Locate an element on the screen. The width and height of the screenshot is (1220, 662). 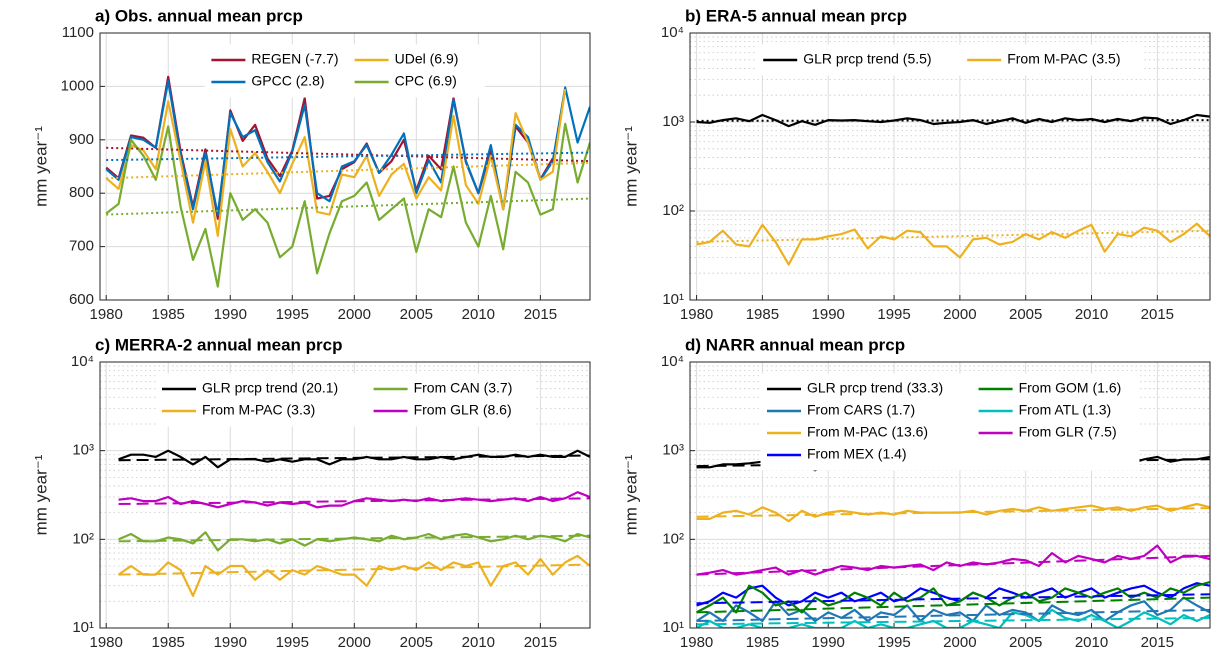
legend-label: From GLR (7.5) is located at coordinates (1068, 432).